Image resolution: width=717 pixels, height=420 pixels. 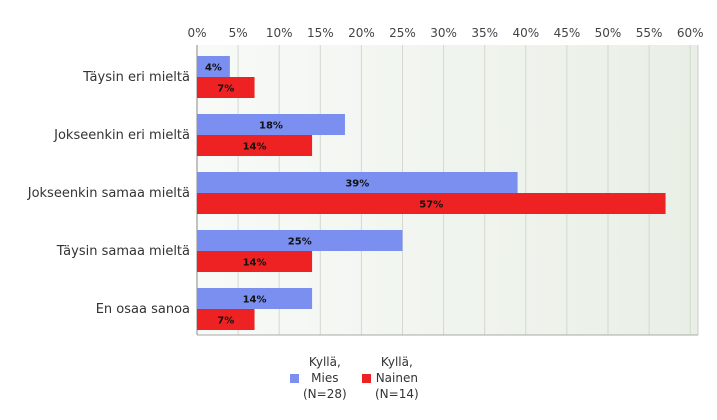 I want to click on category-label: Jokseenkin samaa mieltä, so click(x=108, y=193).